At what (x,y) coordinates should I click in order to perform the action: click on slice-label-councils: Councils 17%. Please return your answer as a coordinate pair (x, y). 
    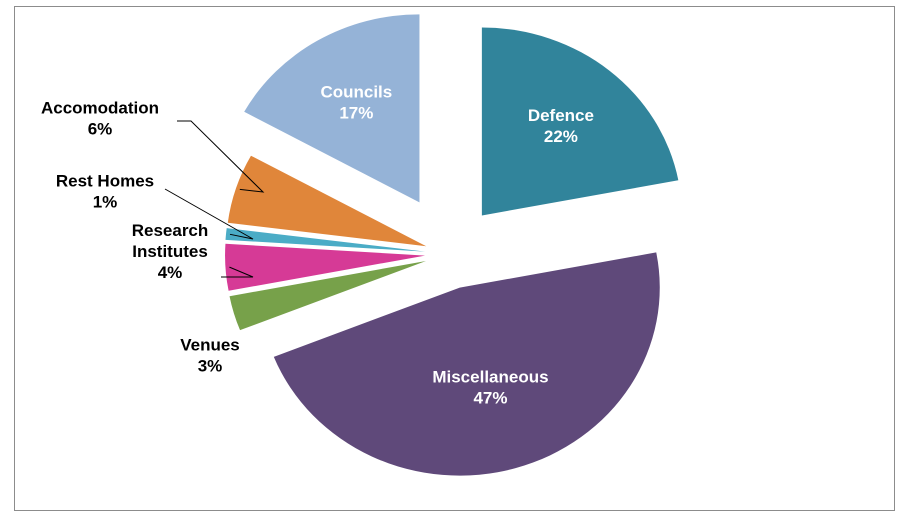
    Looking at the image, I should click on (356, 103).